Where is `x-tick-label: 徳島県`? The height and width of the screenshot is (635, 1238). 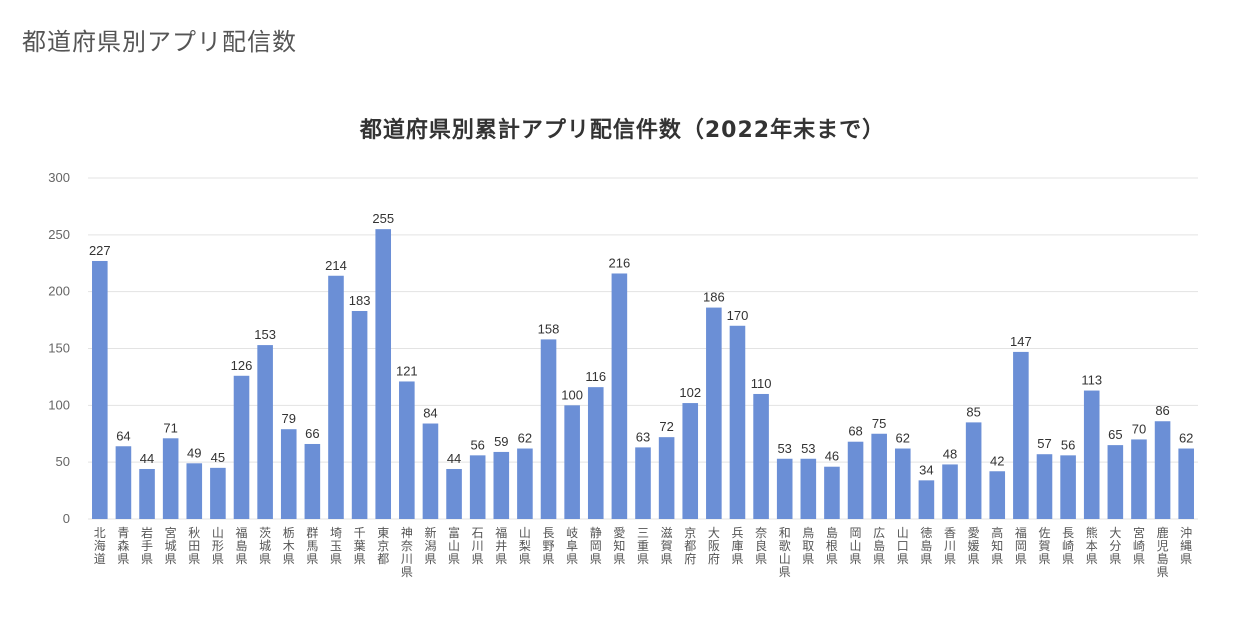 x-tick-label: 徳島県 is located at coordinates (926, 545).